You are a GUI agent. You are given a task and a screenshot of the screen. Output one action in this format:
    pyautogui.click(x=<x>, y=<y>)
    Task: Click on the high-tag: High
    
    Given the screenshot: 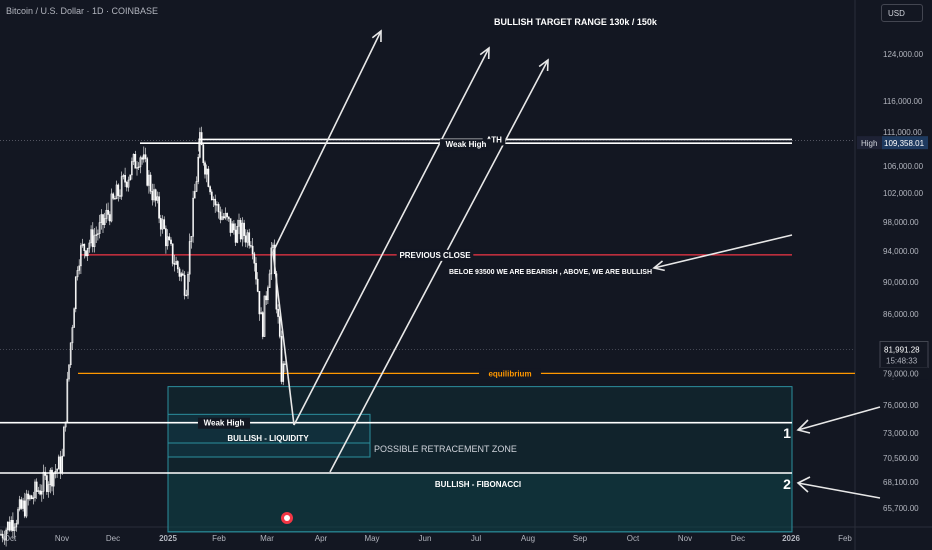 What is the action you would take?
    pyautogui.click(x=869, y=143)
    